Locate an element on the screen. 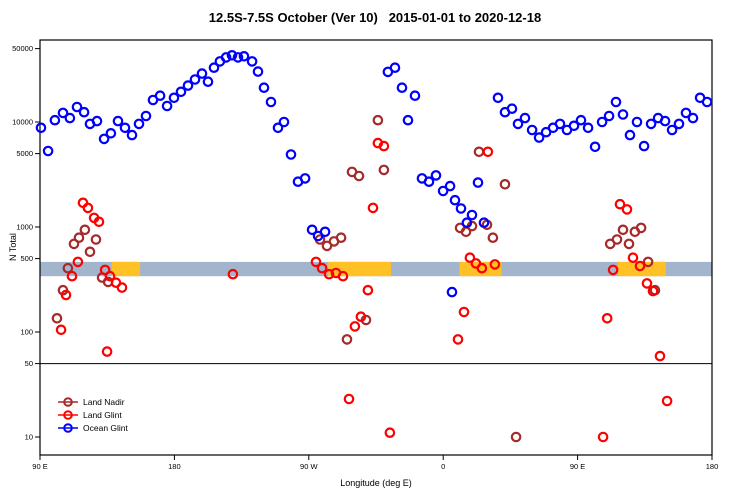 Image resolution: width=750 pixels, height=500 pixels. land-band-segment is located at coordinates (126, 269).